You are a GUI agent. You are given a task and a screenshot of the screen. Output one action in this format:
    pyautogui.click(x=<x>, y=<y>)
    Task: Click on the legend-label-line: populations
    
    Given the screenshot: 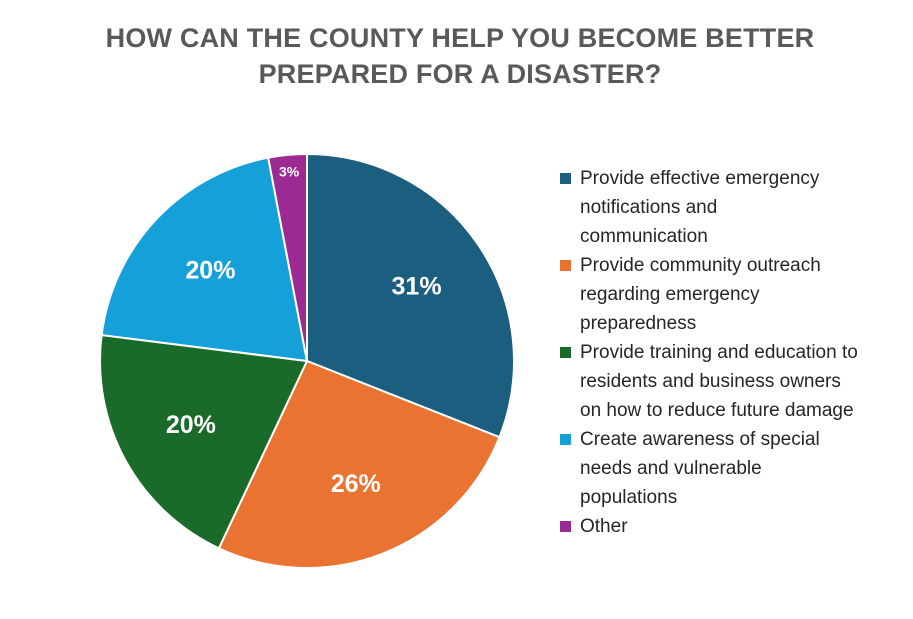 What is the action you would take?
    pyautogui.click(x=629, y=497)
    